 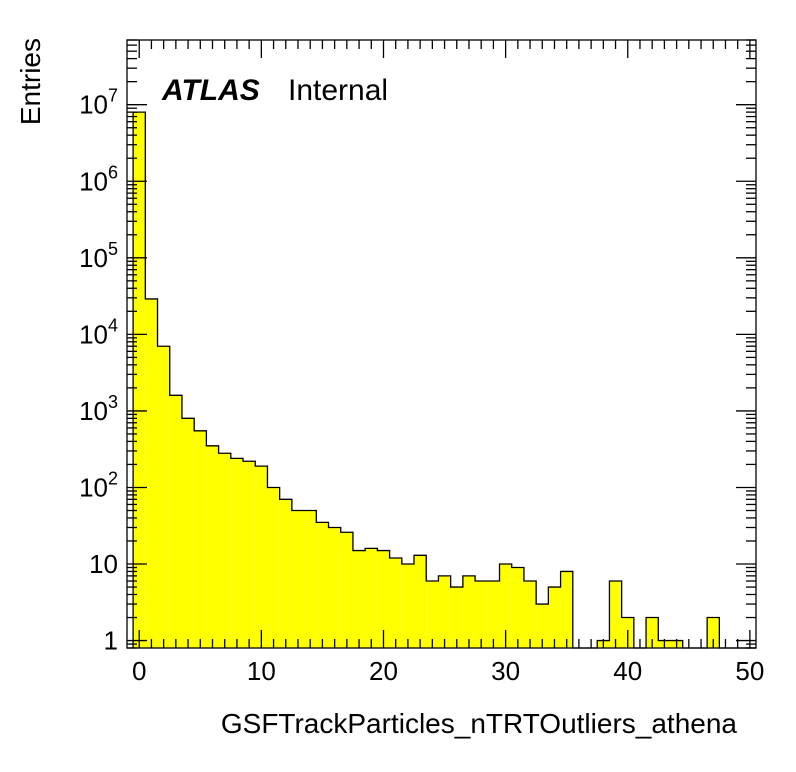 I want to click on y-axis-label: Entries, so click(x=30, y=81).